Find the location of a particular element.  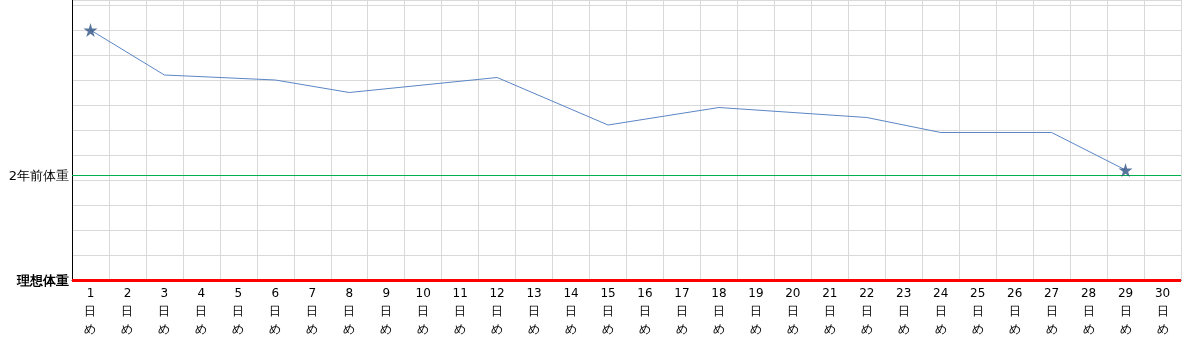

x-tick-label: 11日め is located at coordinates (460, 311).